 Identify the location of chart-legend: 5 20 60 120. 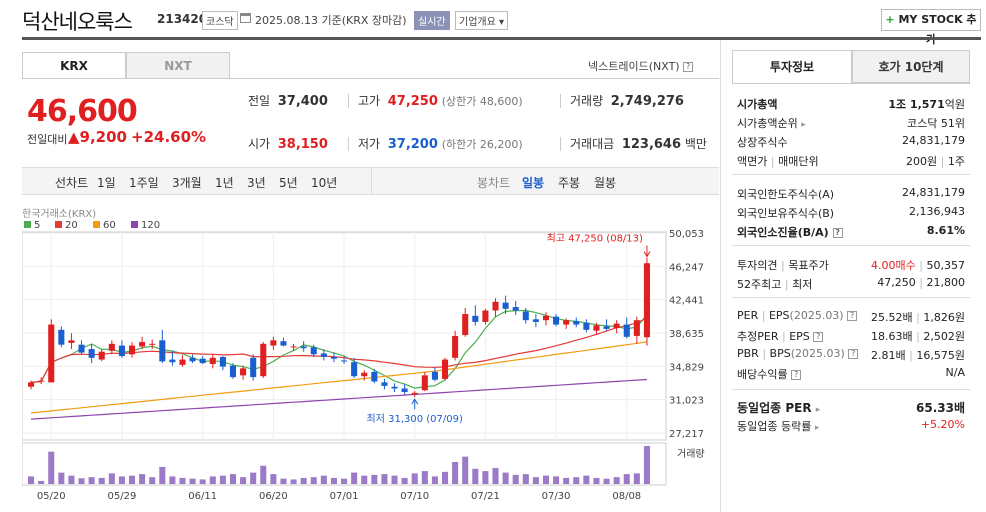
(92, 225).